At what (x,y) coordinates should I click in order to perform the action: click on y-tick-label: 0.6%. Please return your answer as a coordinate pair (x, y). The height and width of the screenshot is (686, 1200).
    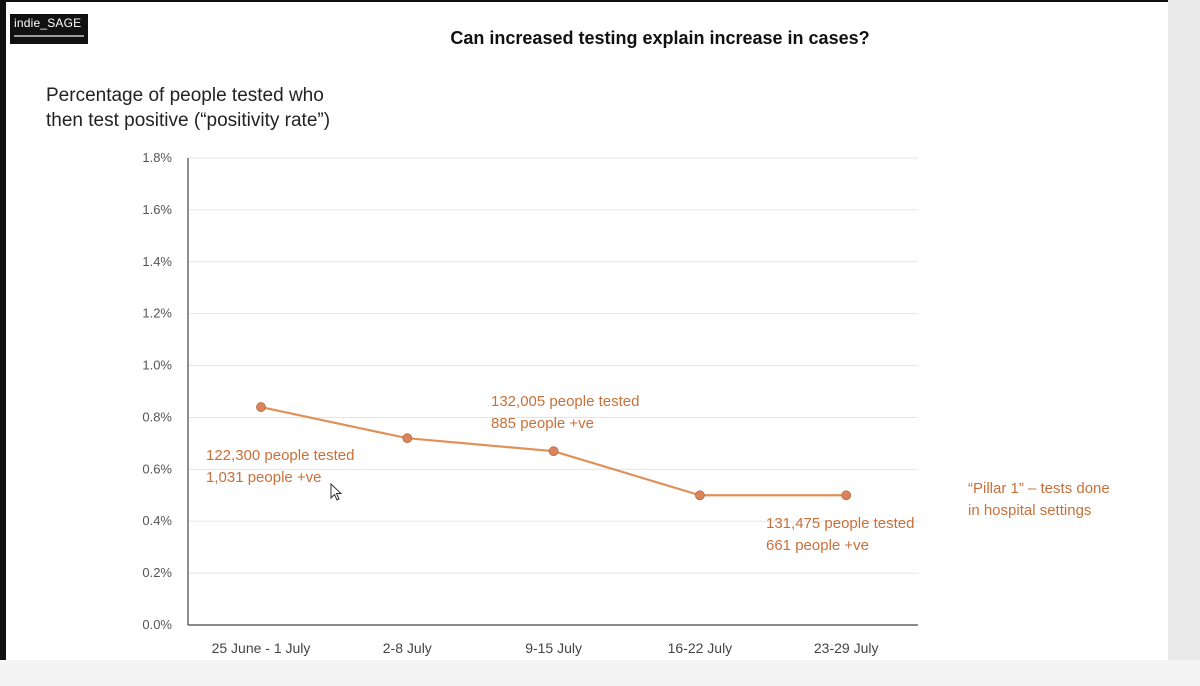
    Looking at the image, I should click on (157, 468).